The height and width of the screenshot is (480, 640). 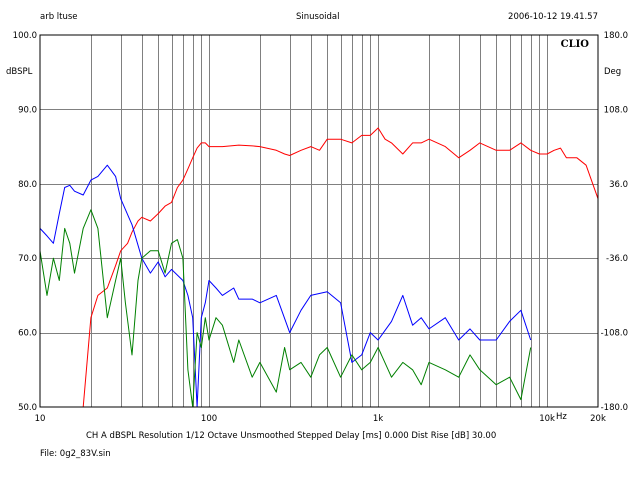 What do you see at coordinates (378, 419) in the screenshot?
I see `x-tick-label: 1k` at bounding box center [378, 419].